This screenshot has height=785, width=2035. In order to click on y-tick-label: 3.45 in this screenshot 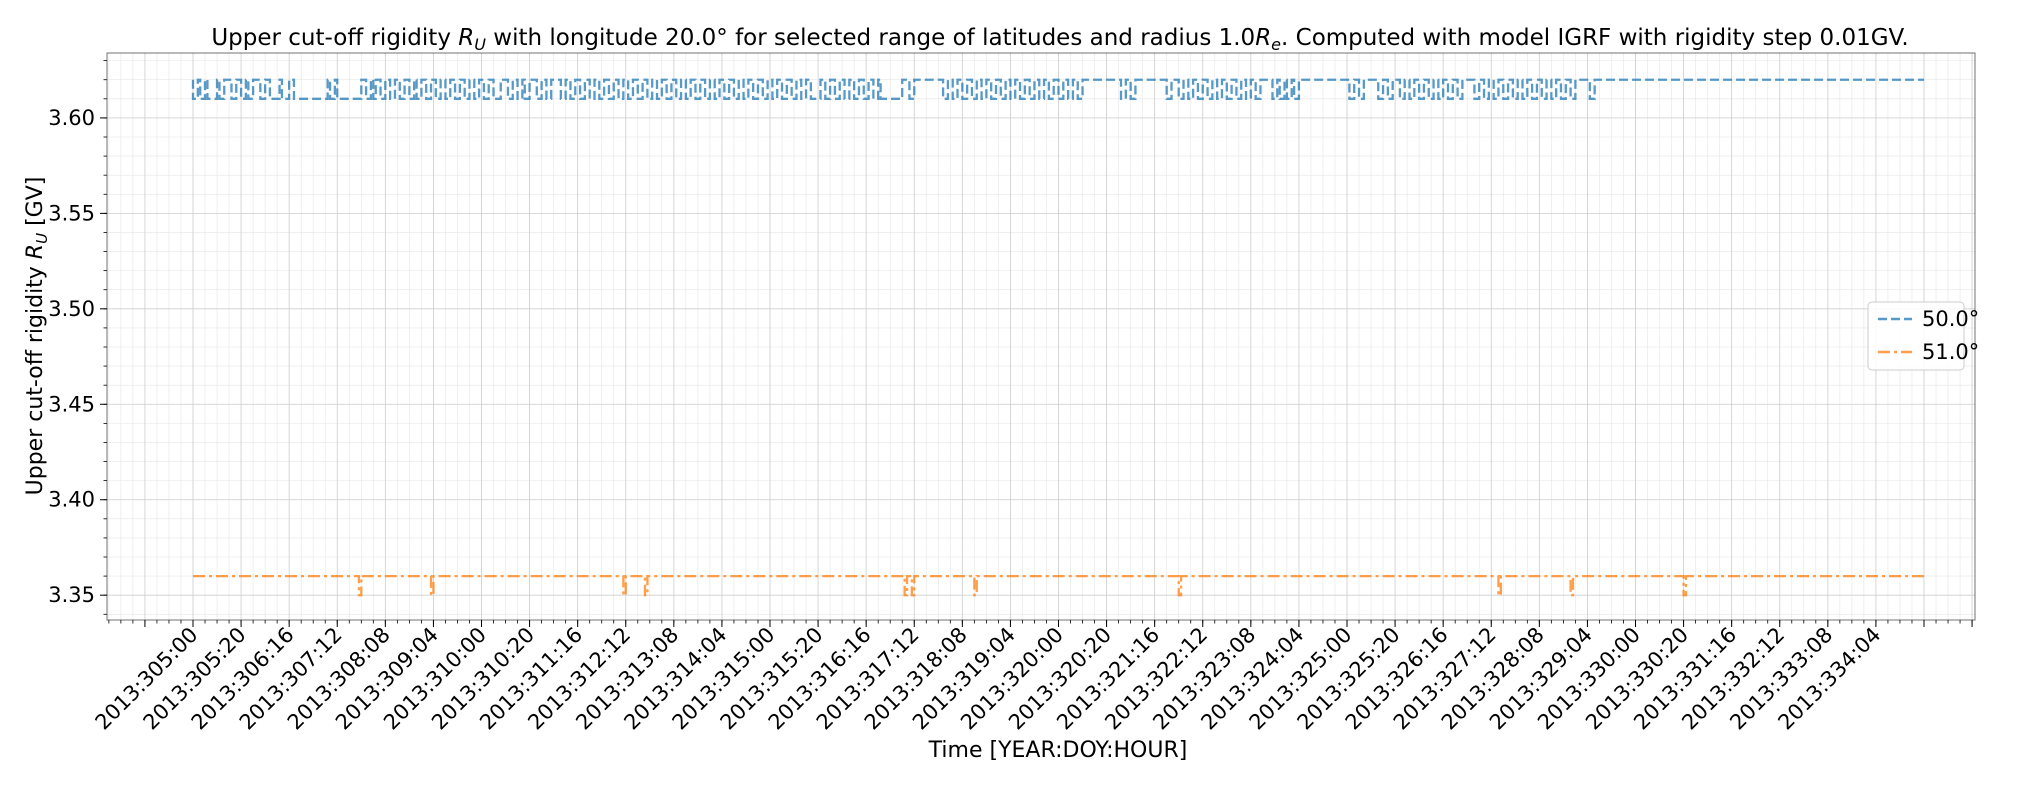, I will do `click(71, 404)`.